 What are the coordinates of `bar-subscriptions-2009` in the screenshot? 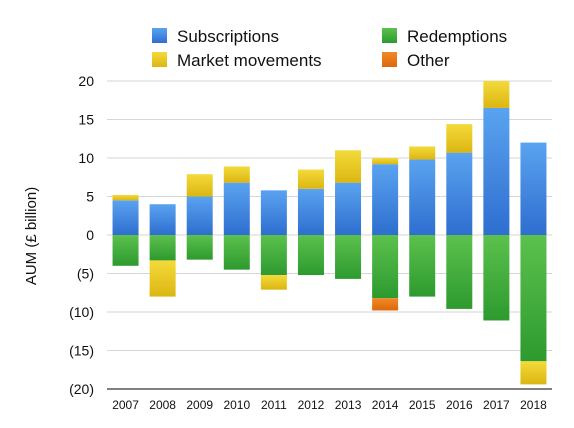 It's located at (199, 215).